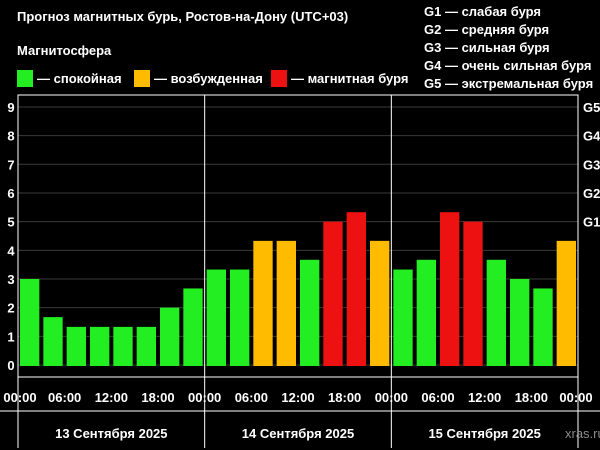  What do you see at coordinates (487, 29) in the screenshot?
I see `g-legend-g2: G2 — средняя буря` at bounding box center [487, 29].